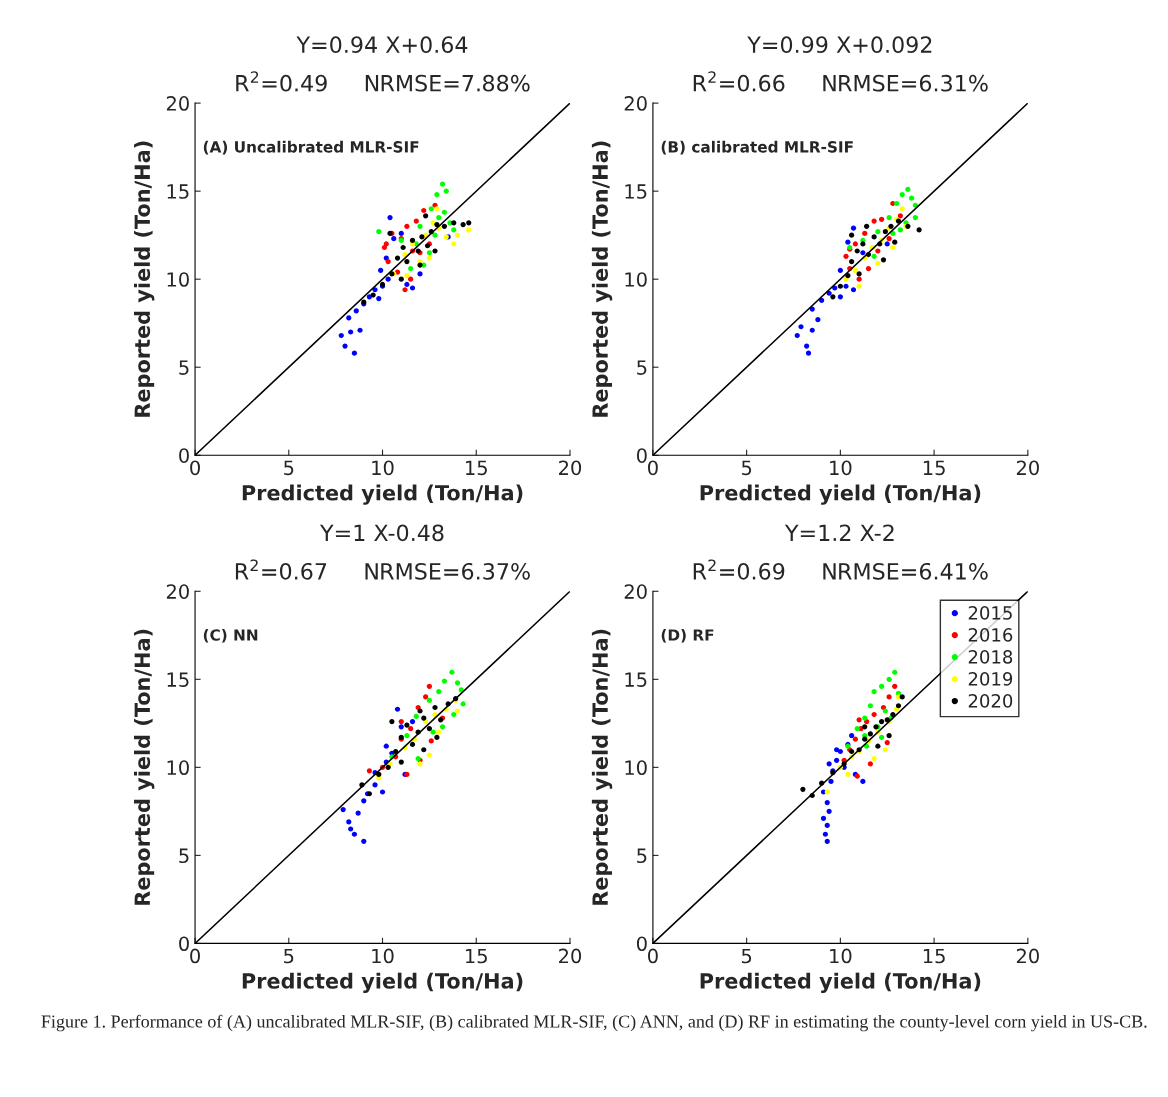  Describe the element at coordinates (594, 1023) in the screenshot. I see `caption: Figure 1. Performance of (A) uncalibrated MLR-SIF, (B) calibrated MLR-SIF, (C) ANN, and (D) RF in estimating the county-level corn yield in US-CB.` at that location.